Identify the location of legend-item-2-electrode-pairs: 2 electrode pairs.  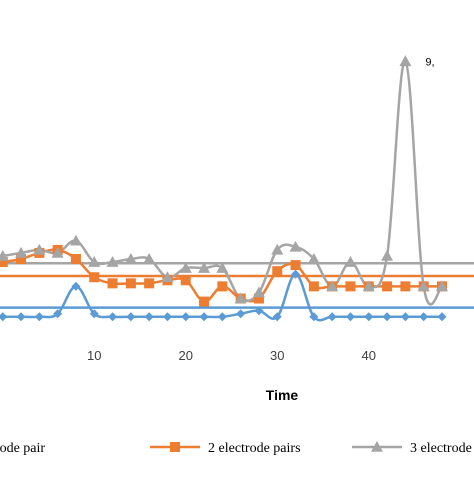
(225, 448).